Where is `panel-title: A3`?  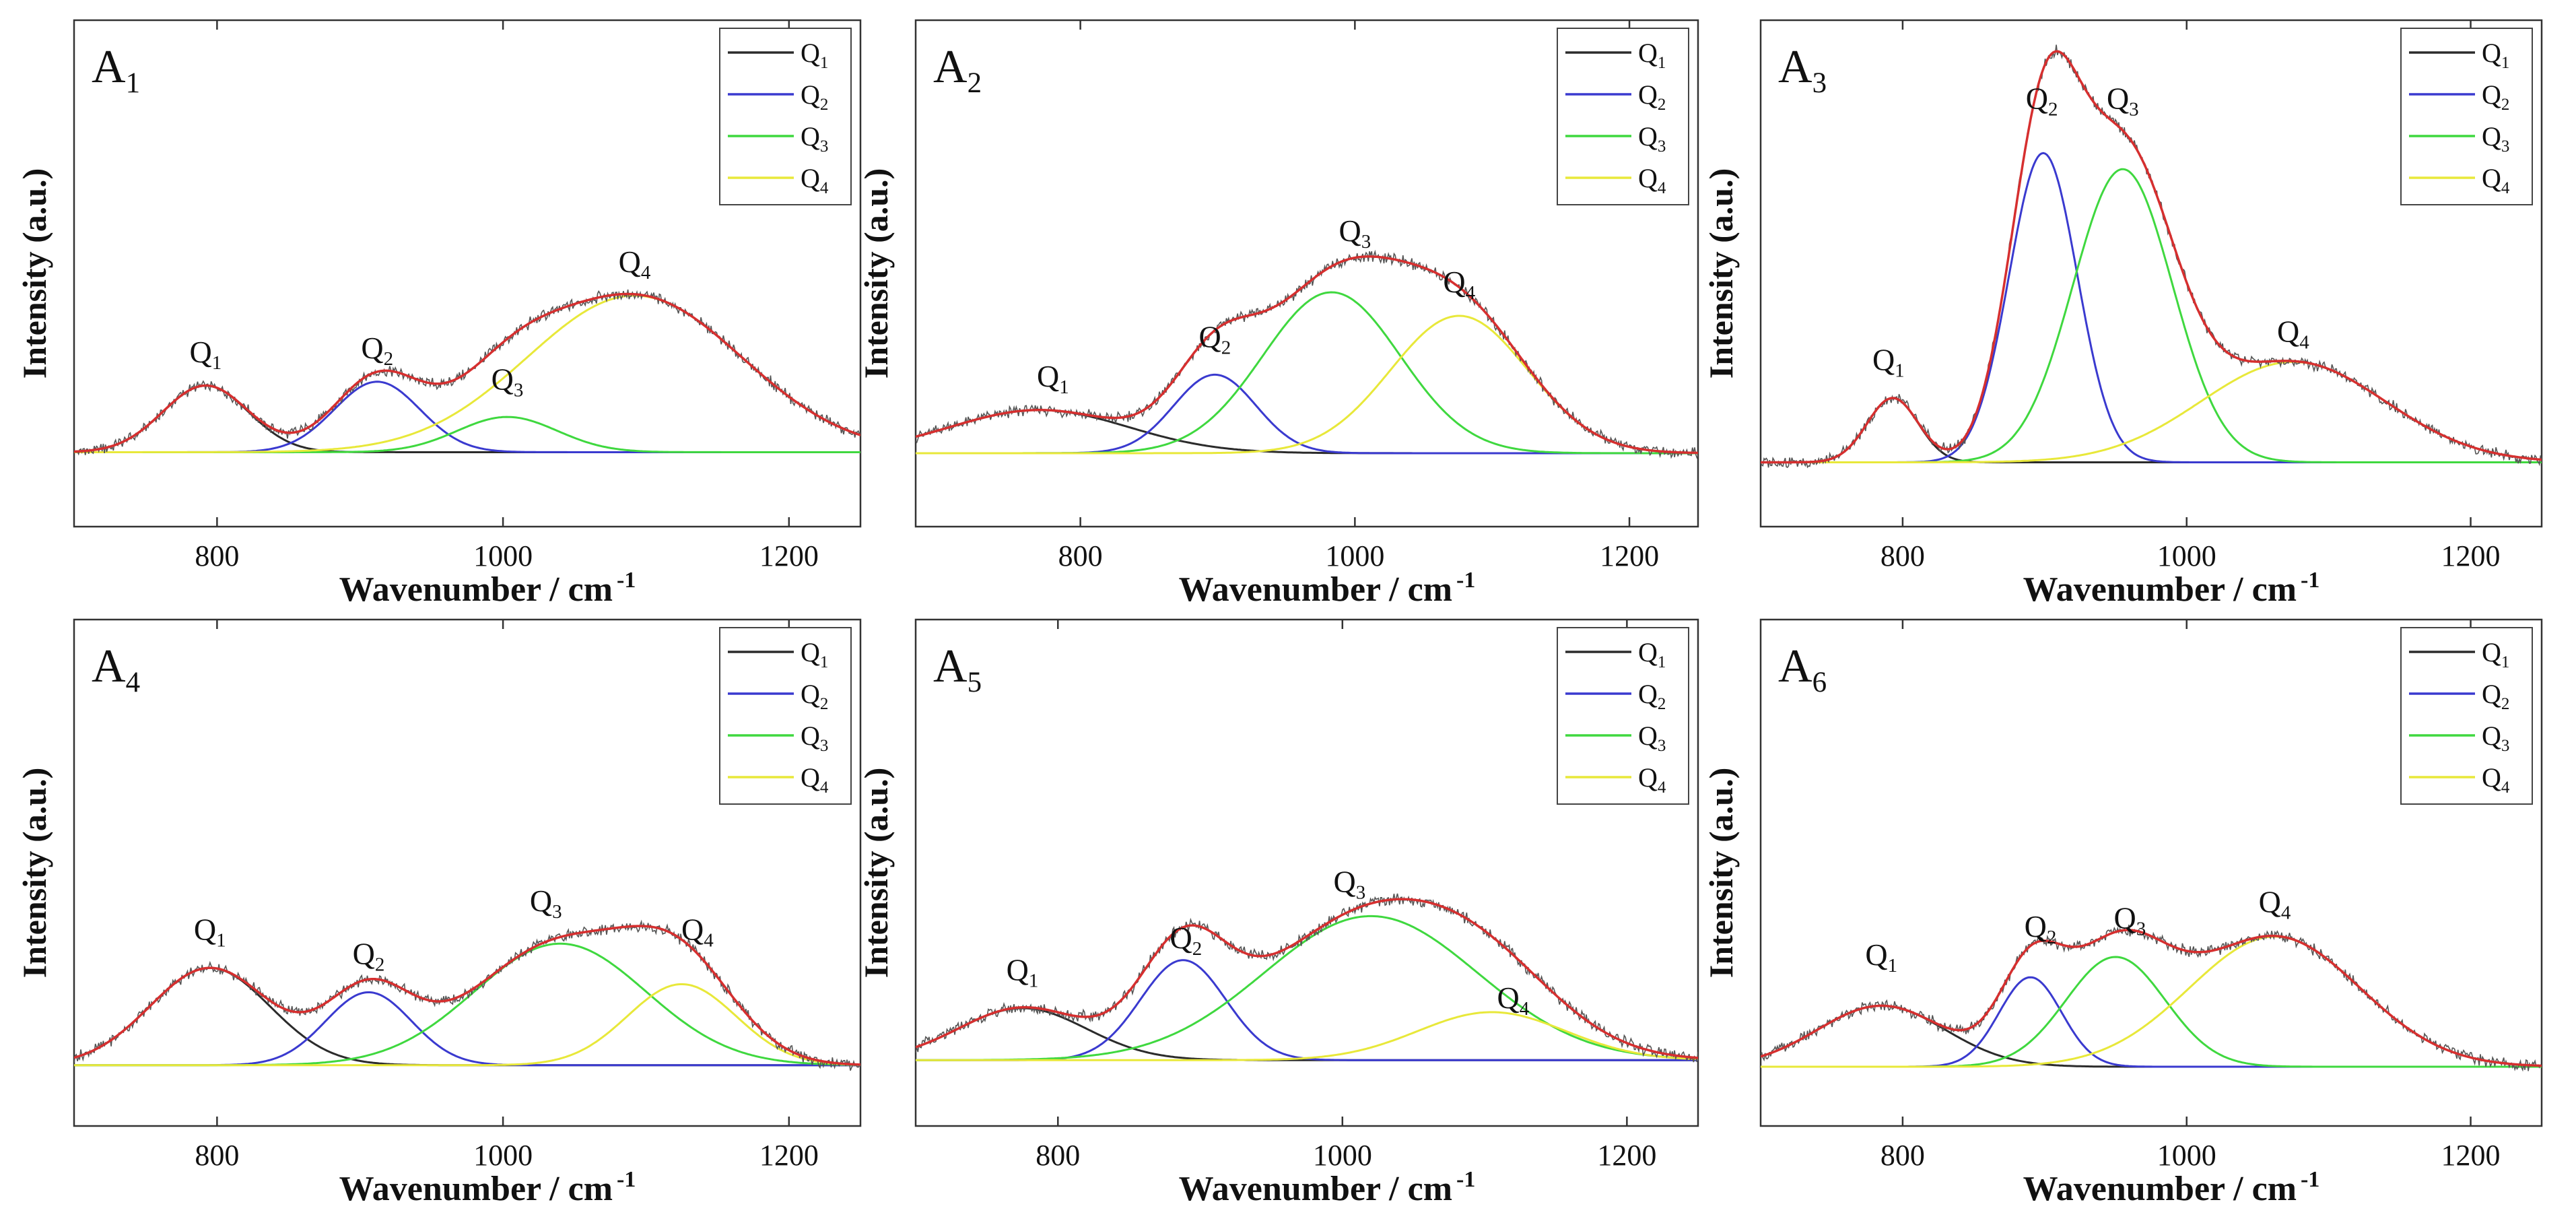
panel-title: A3 is located at coordinates (1802, 70).